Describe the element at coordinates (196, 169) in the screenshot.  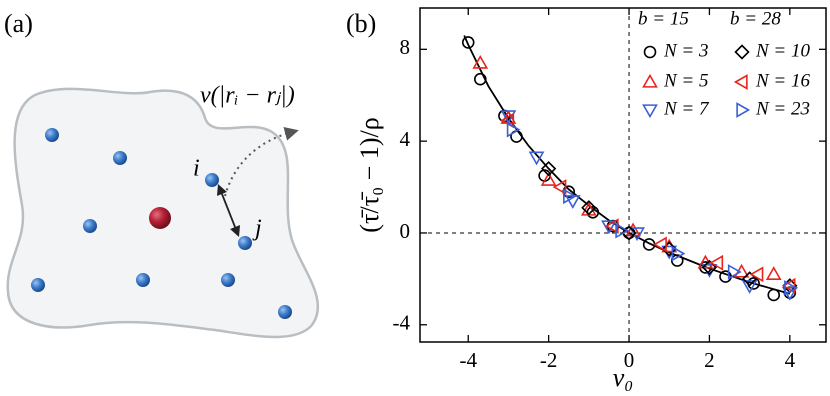
I see `node-label: i` at that location.